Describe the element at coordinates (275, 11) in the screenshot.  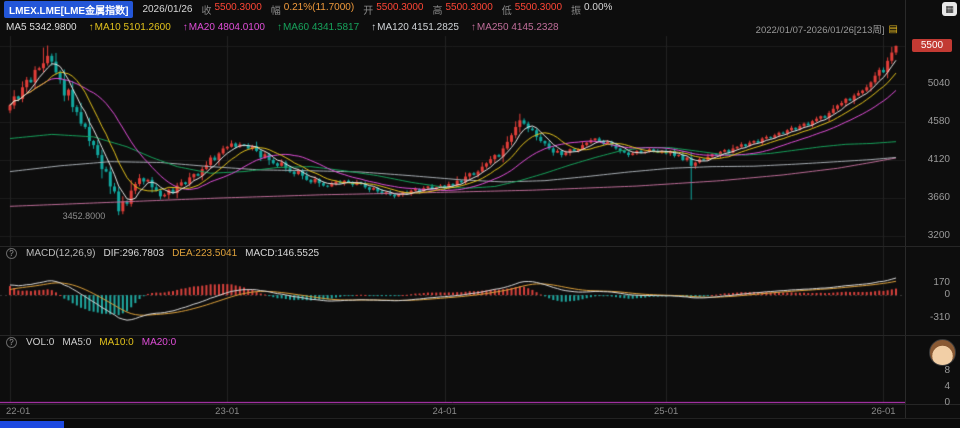
I see `quote-field-label: 幅` at that location.